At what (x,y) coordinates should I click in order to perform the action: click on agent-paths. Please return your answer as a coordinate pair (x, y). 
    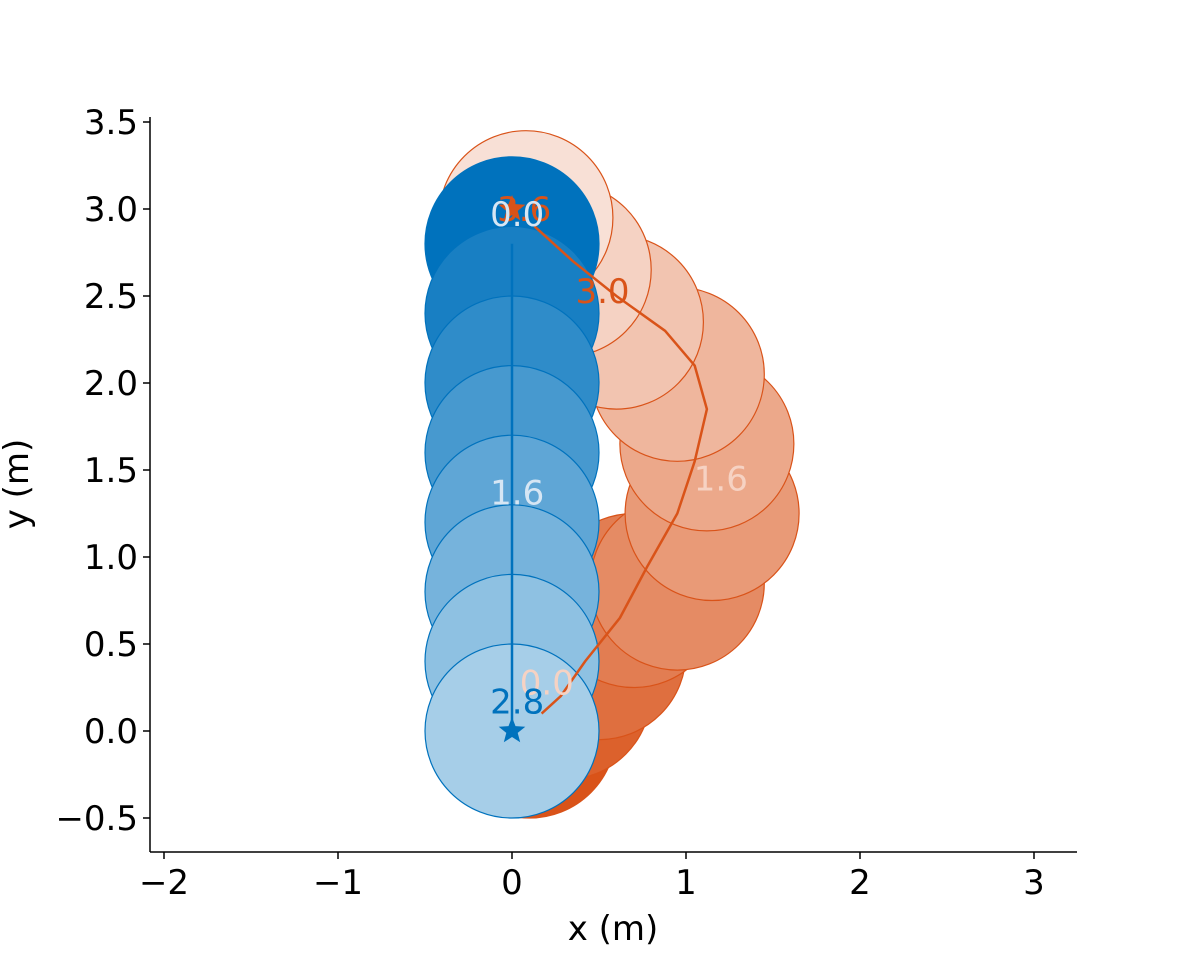
    Looking at the image, I should click on (603, 469).